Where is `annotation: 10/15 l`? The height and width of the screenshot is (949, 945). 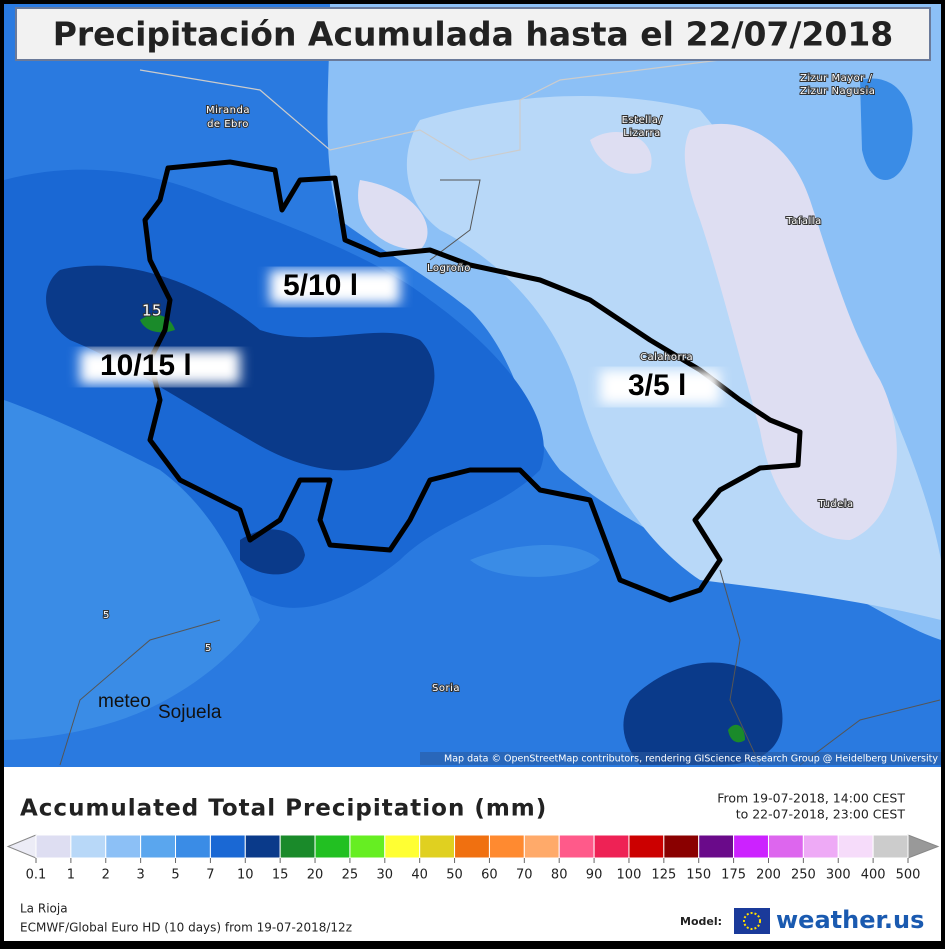 annotation: 10/15 l is located at coordinates (146, 365).